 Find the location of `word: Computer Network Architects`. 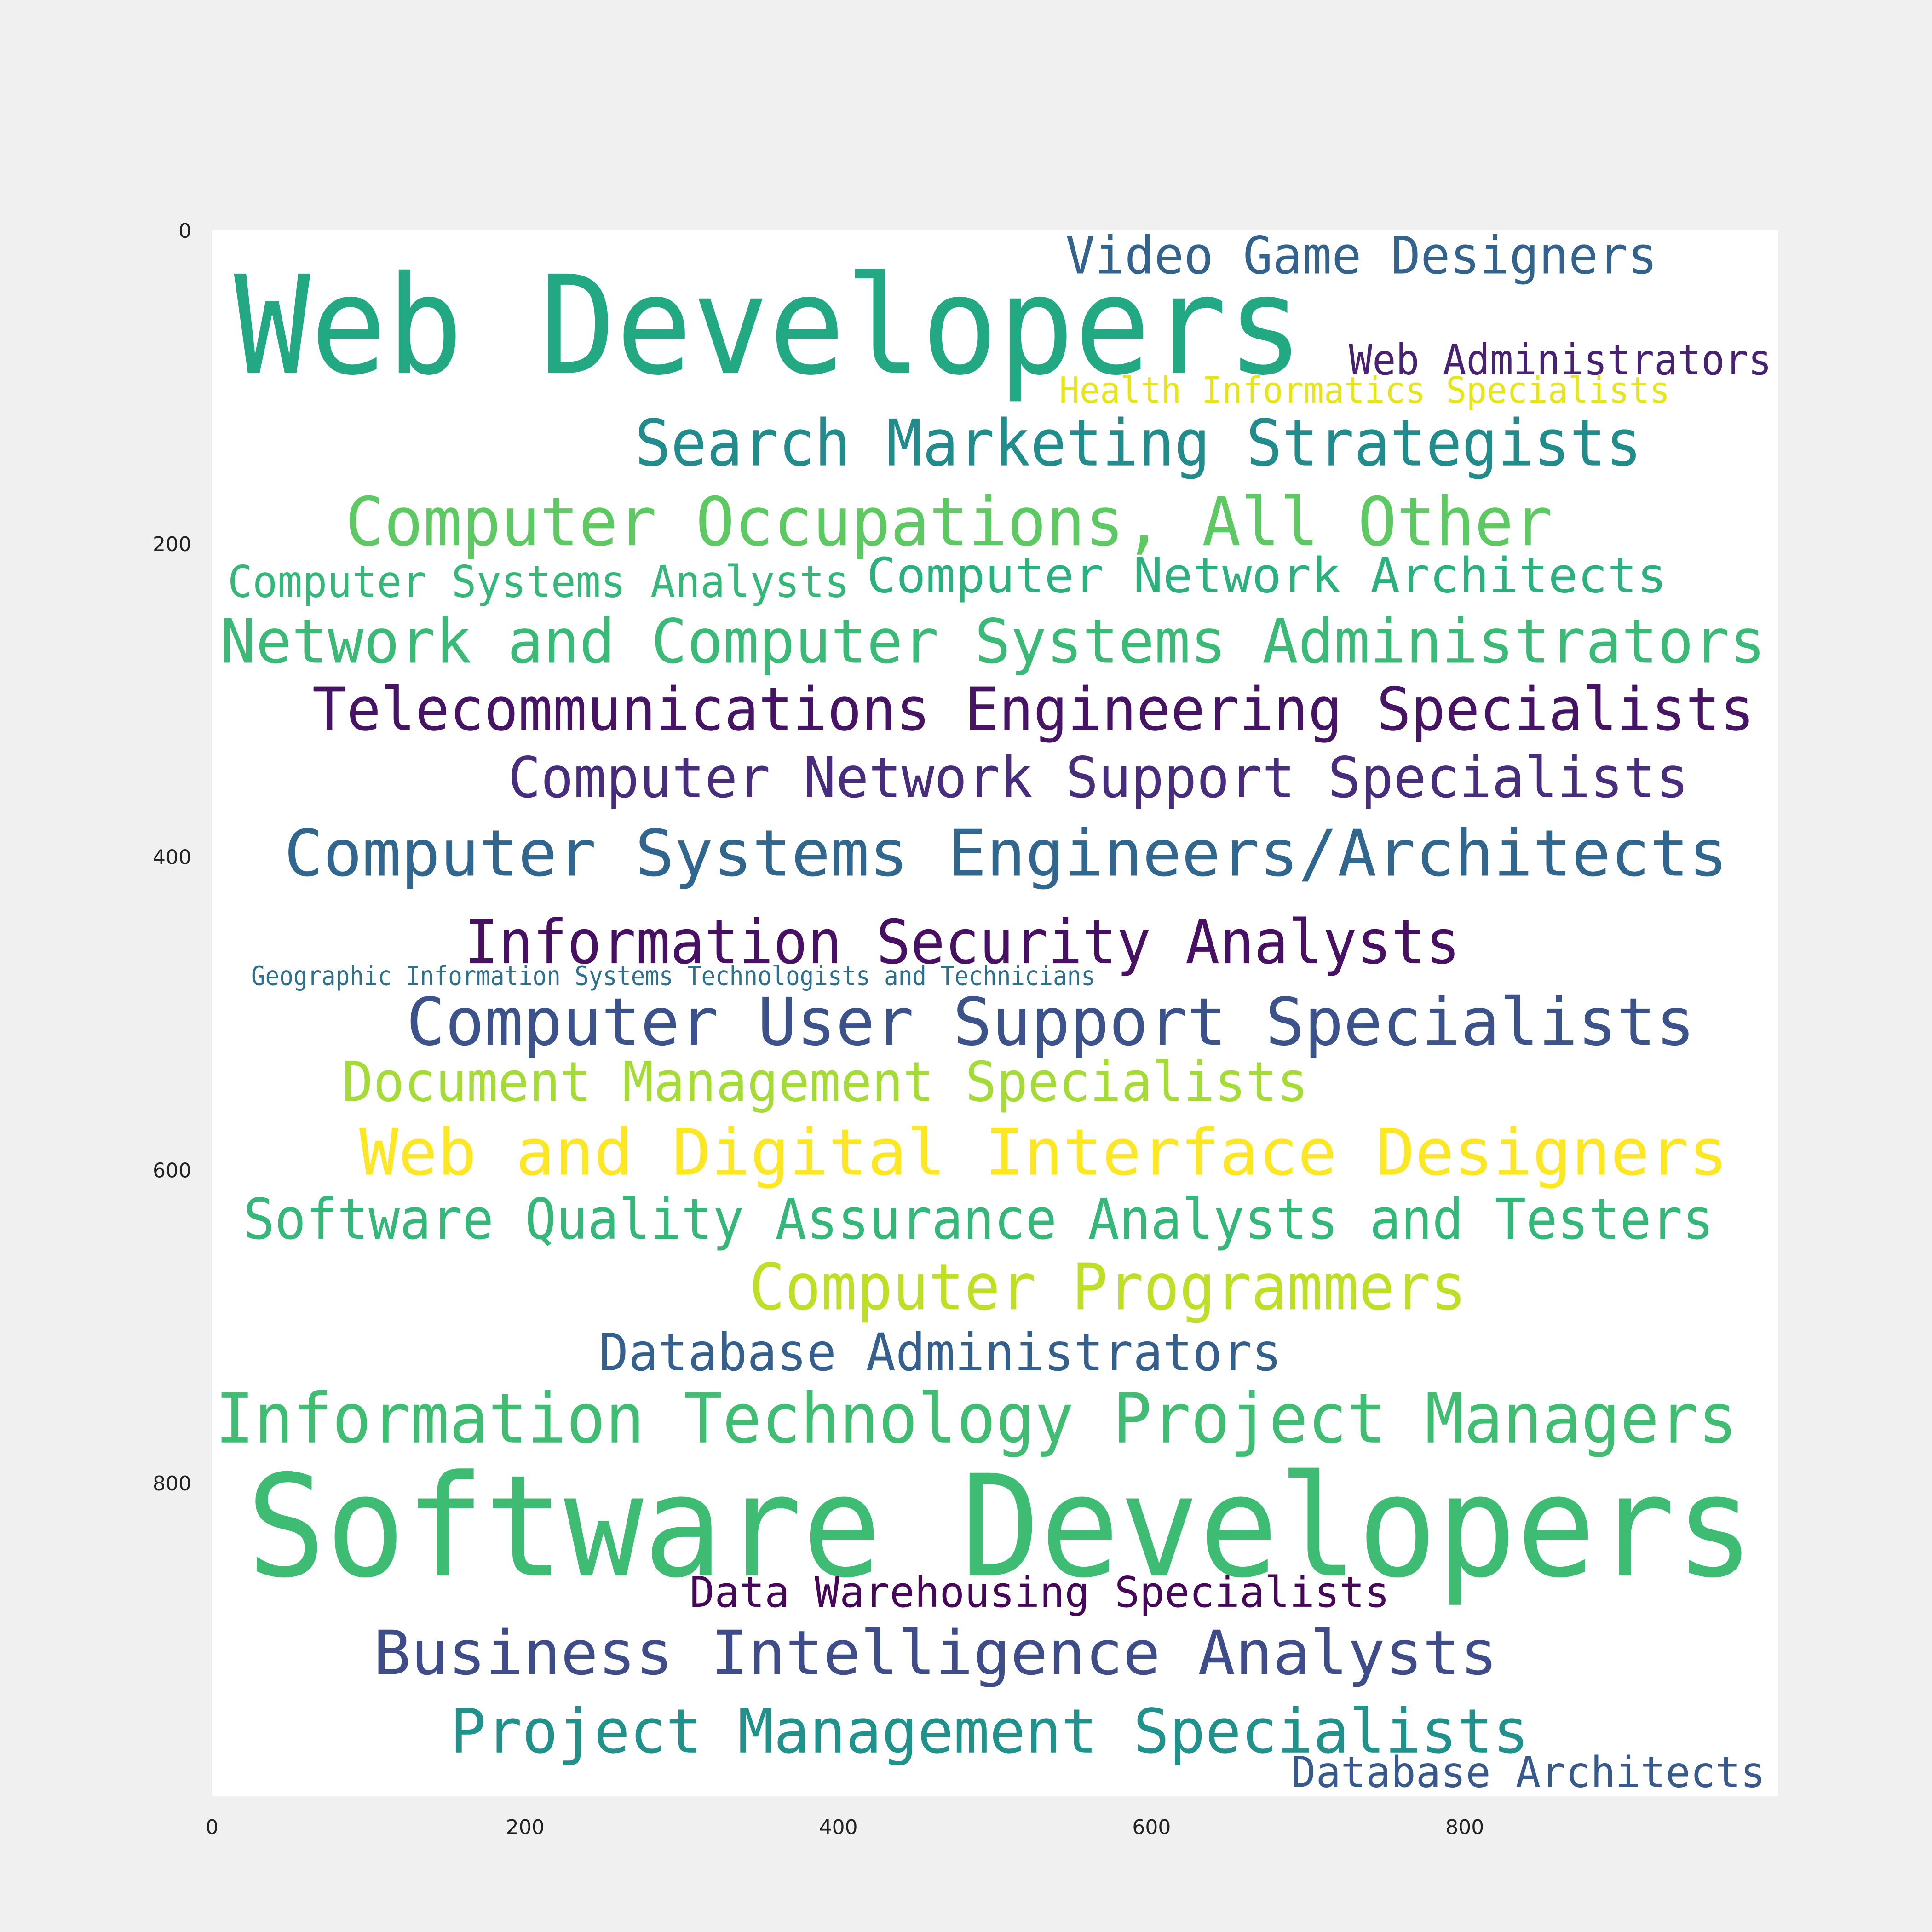

word: Computer Network Architects is located at coordinates (1267, 575).